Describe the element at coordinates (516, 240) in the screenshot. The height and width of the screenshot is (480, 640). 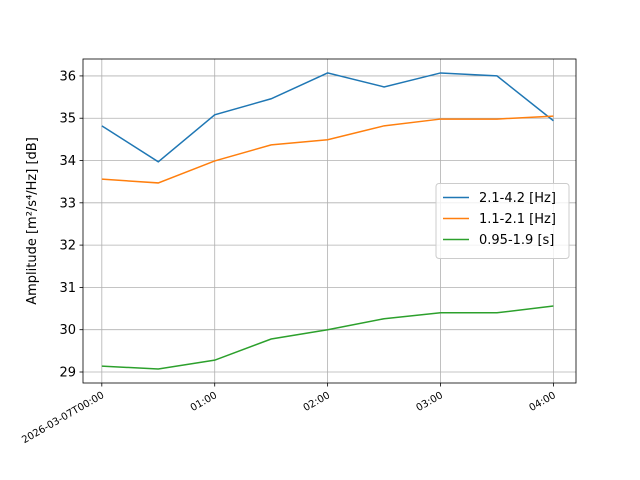
I see `legend-label: 0.95-1.9 [s]` at that location.